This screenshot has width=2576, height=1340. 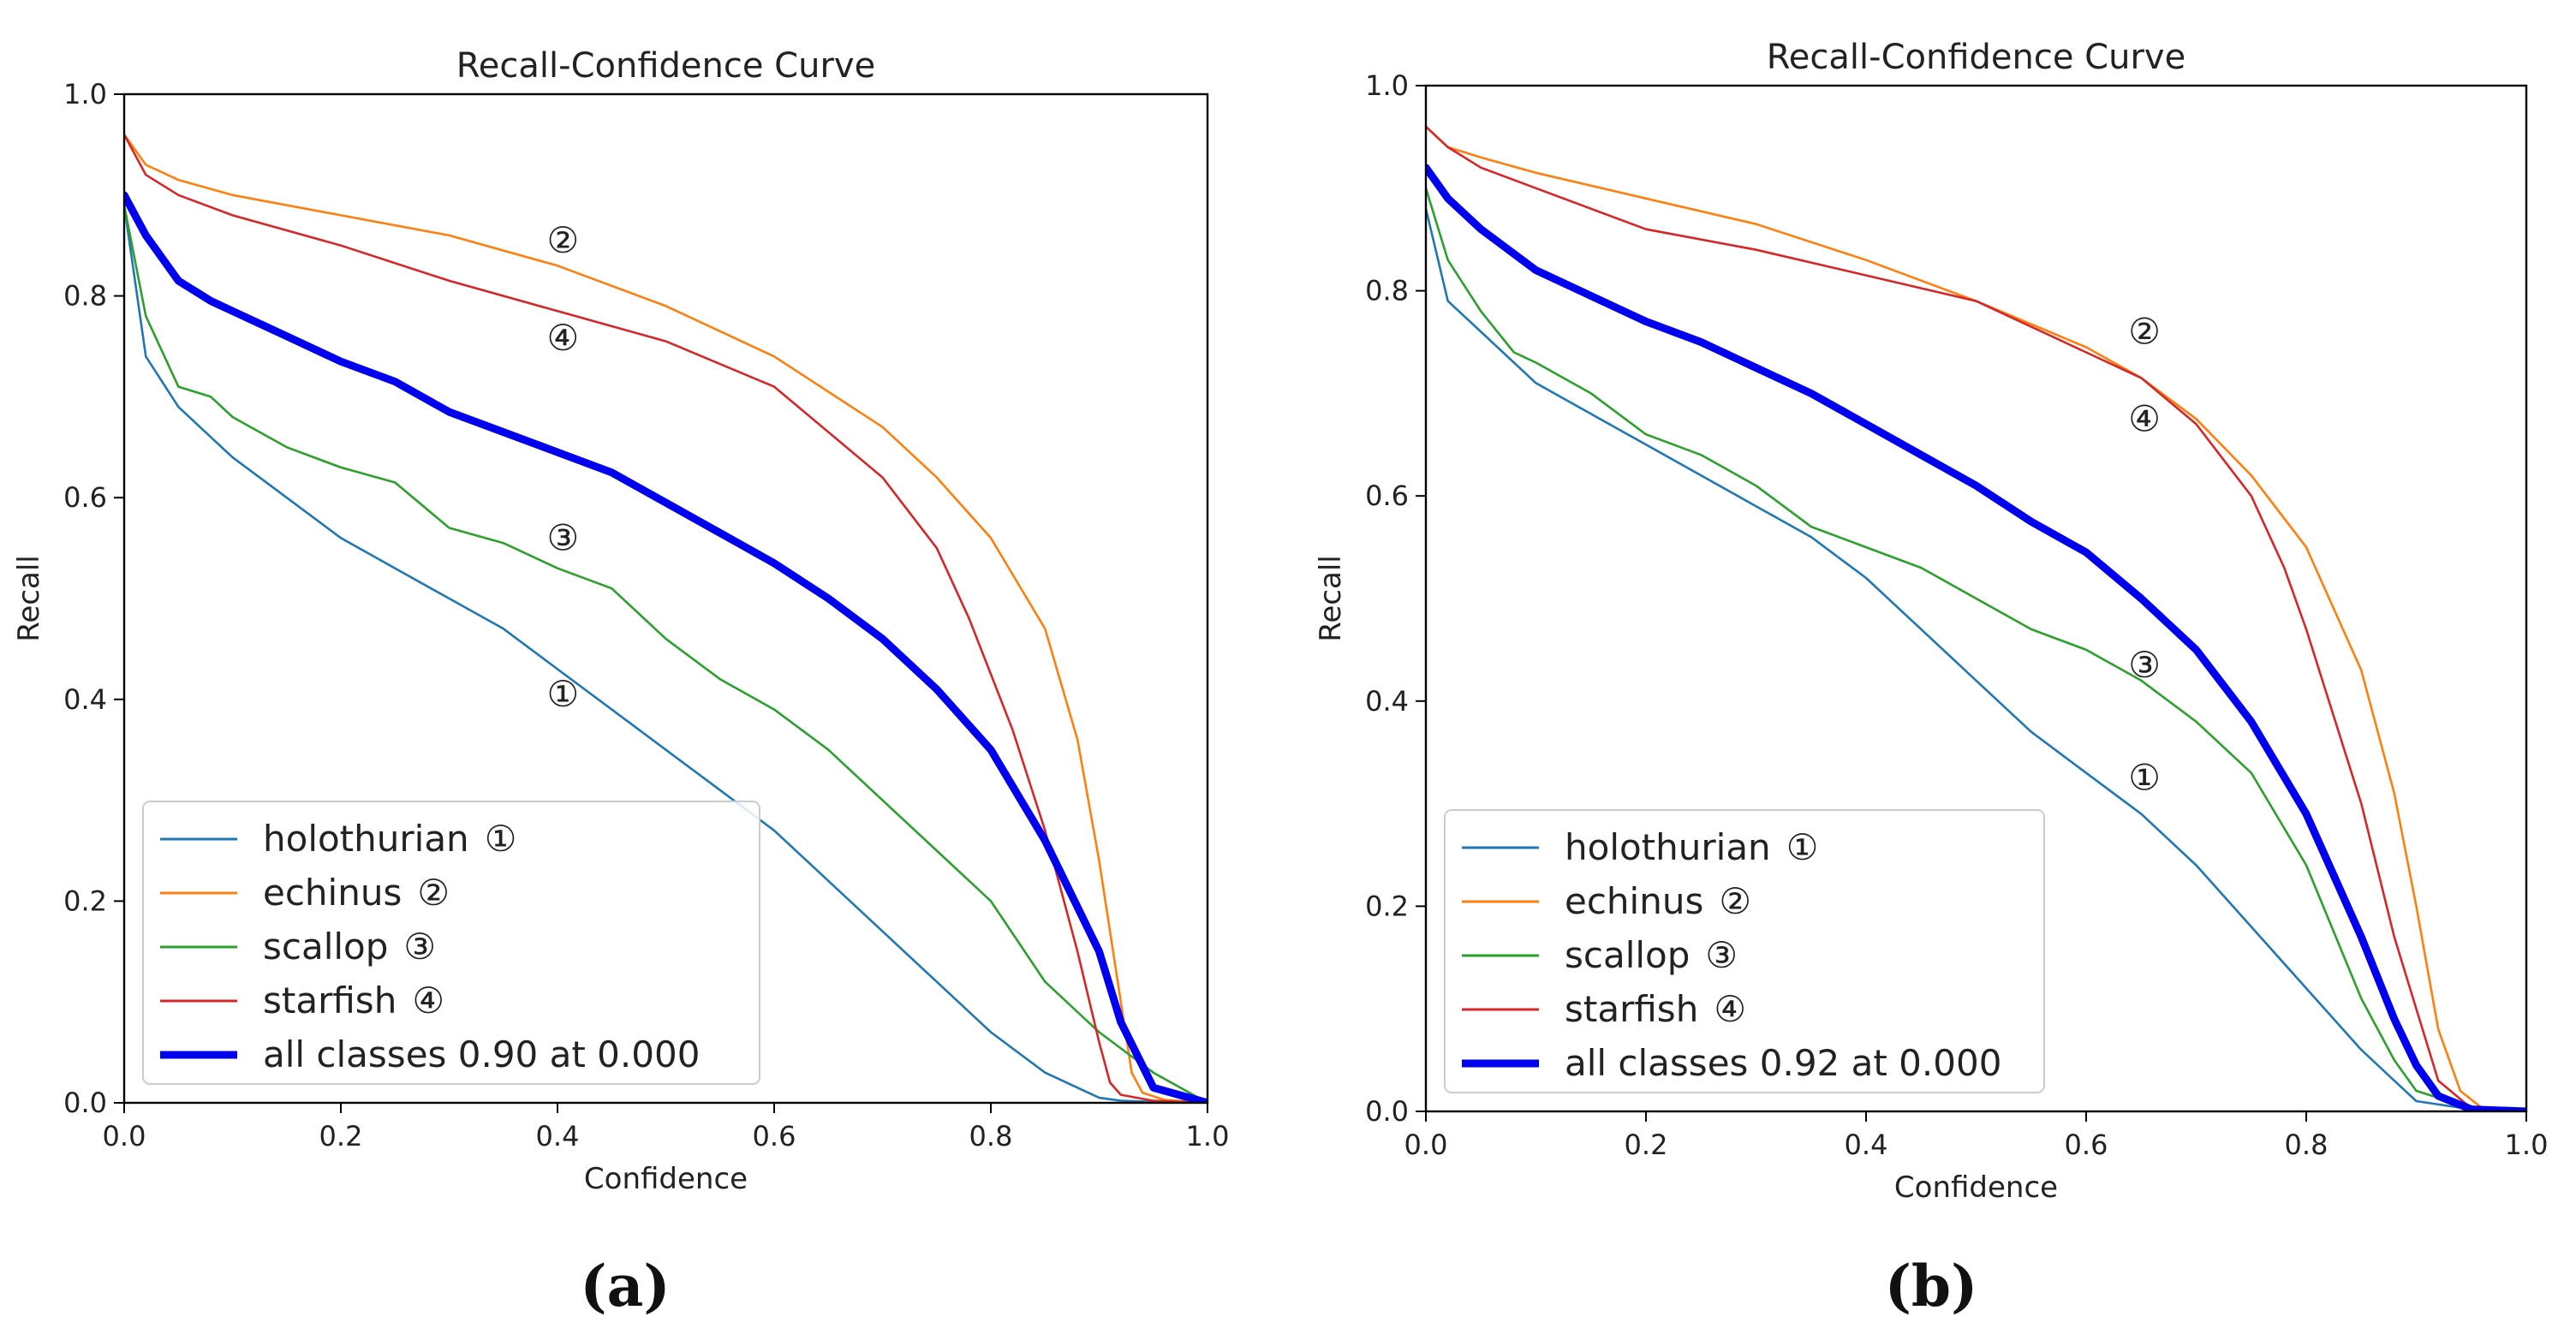 What do you see at coordinates (29, 598) in the screenshot?
I see `panel-1-y-axis-label: Recall` at bounding box center [29, 598].